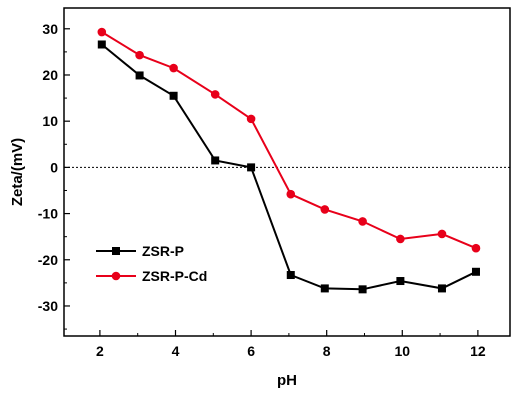  I want to click on y-axis-label: Zeta/(mV), so click(17, 172).